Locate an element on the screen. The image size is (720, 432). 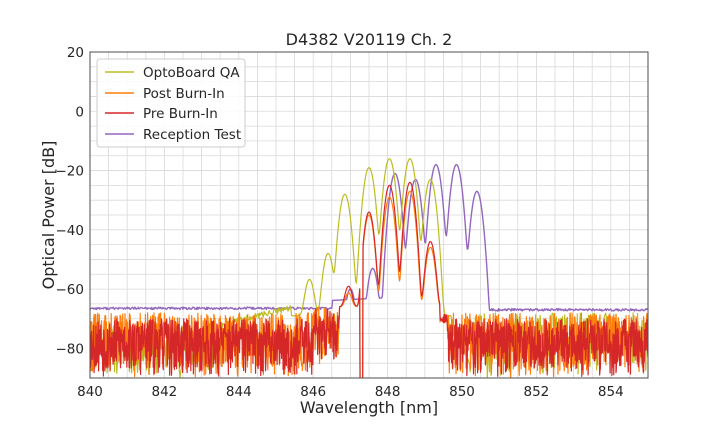
x-tick-label: 844 is located at coordinates (239, 392).